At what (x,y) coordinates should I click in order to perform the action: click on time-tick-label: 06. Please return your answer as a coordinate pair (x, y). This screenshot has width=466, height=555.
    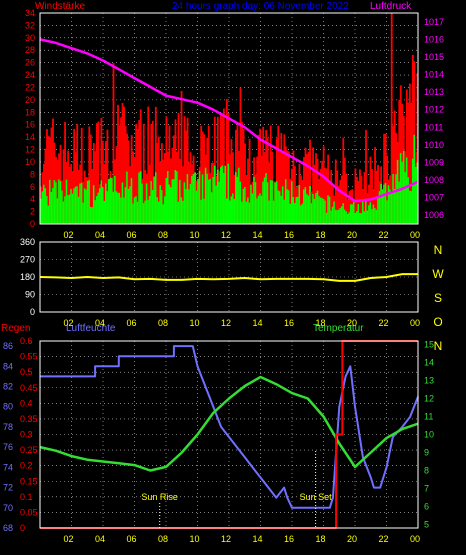
    Looking at the image, I should click on (131, 539).